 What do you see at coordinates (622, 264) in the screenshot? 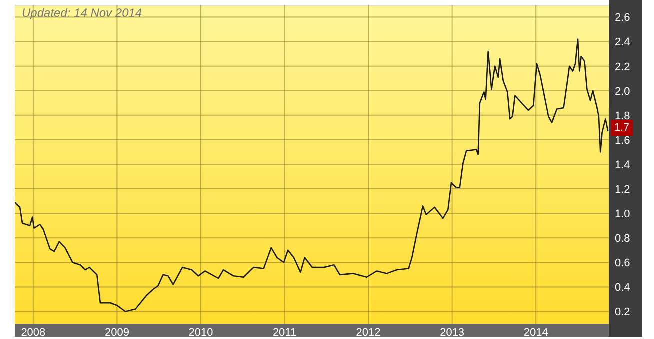
I see `y-tick-label: 0.6` at bounding box center [622, 264].